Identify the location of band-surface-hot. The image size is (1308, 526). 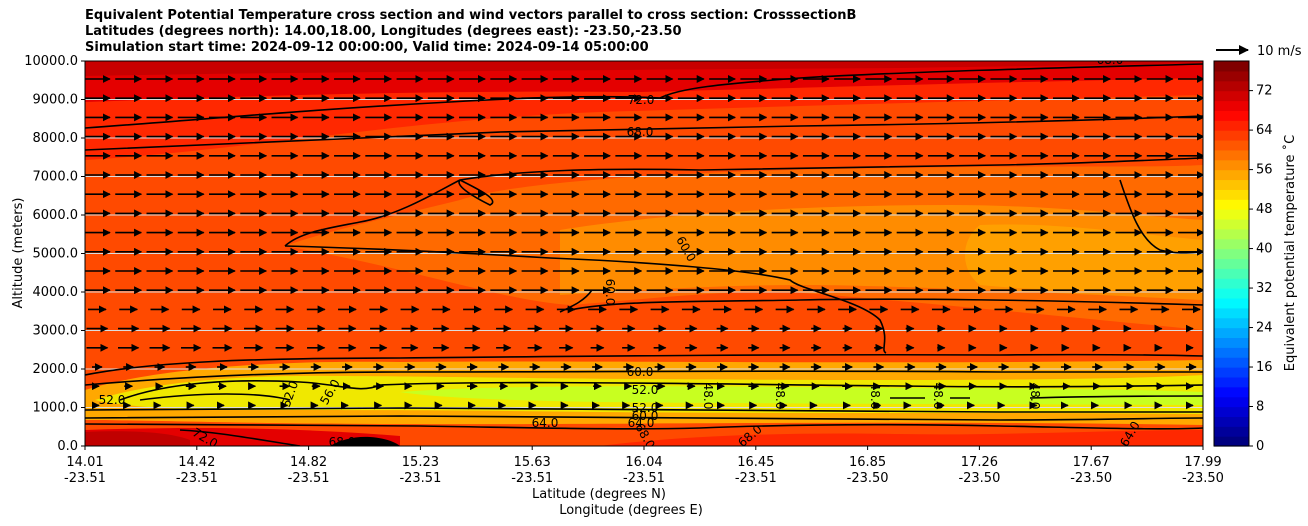
(137, 438).